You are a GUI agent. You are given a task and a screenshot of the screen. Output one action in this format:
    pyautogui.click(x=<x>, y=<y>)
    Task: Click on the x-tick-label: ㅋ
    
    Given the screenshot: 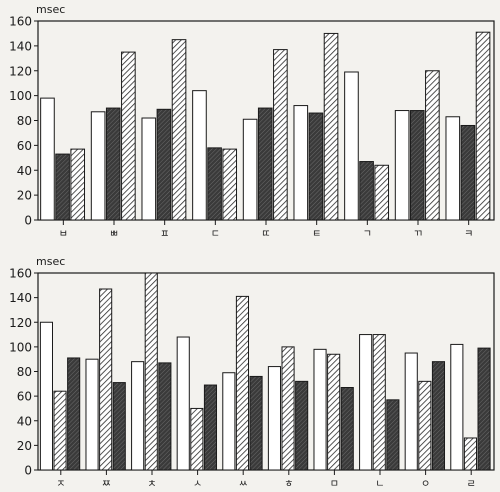 What is the action you would take?
    pyautogui.click(x=468, y=234)
    